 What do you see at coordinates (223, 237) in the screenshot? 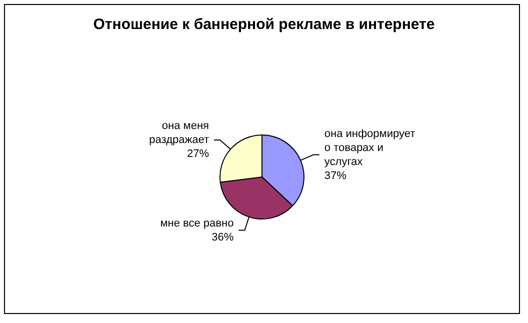
I see `data-label: 36%` at bounding box center [223, 237].